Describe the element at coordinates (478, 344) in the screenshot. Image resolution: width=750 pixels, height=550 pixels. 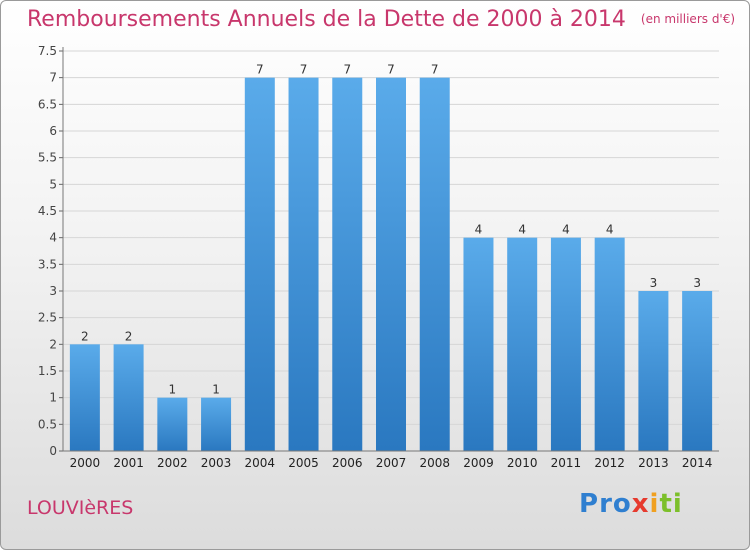
I see `bar-2009` at that location.